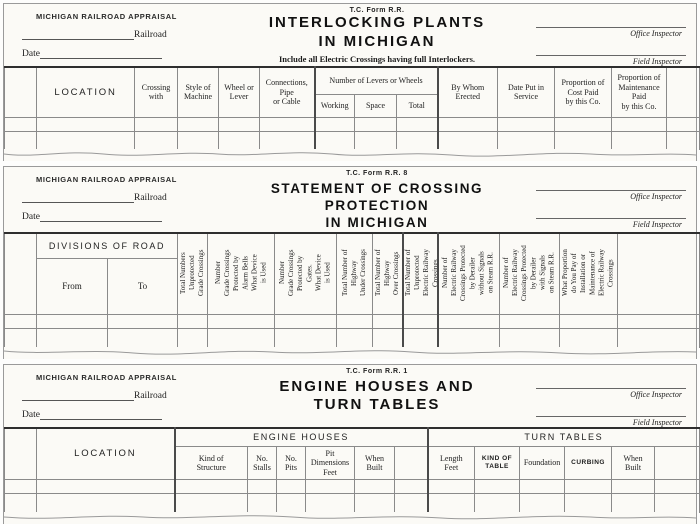  I want to click on torn-edge, so click(350, 350).